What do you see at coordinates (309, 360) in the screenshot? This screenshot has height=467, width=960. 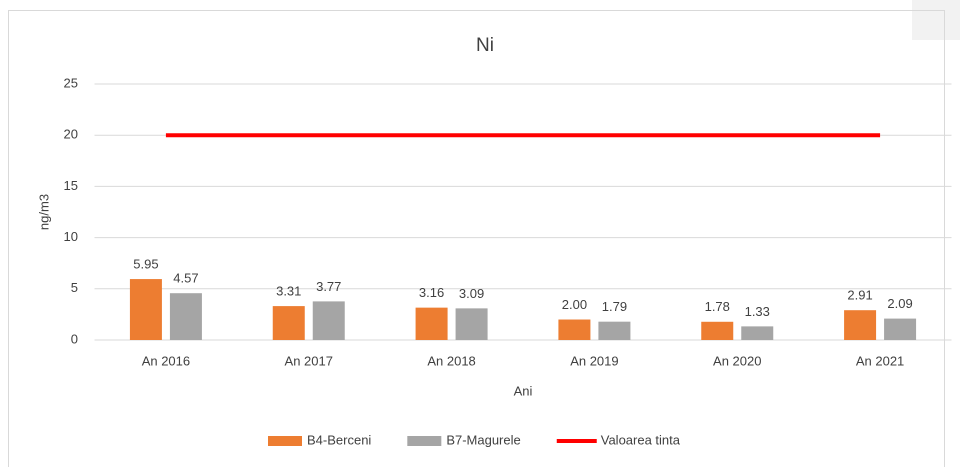 I see `x-tick-label: An 2017` at bounding box center [309, 360].